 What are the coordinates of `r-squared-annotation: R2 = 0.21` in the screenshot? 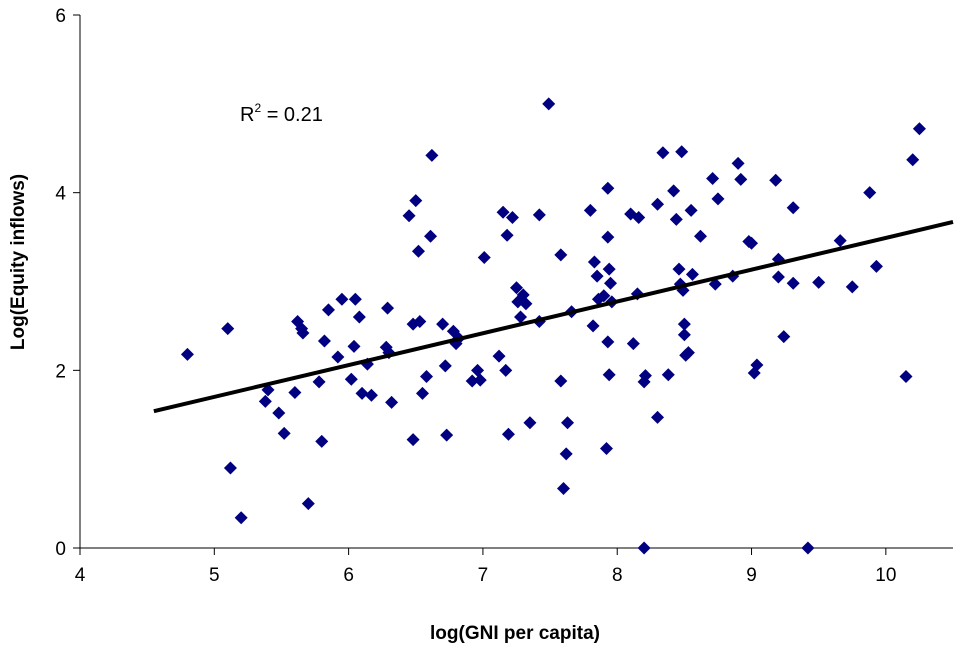 It's located at (281, 113).